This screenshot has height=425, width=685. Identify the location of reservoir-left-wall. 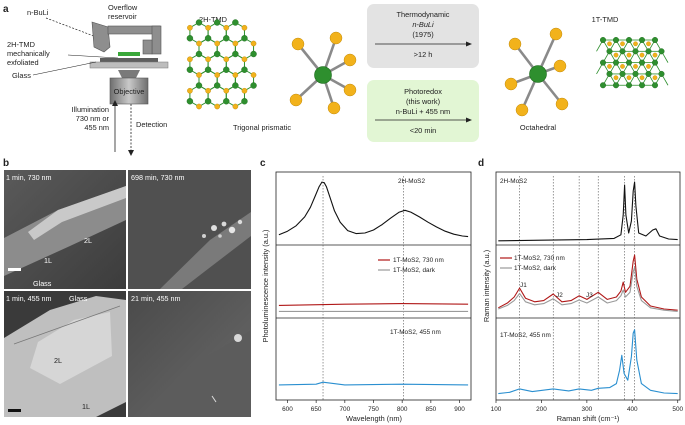
(101, 37).